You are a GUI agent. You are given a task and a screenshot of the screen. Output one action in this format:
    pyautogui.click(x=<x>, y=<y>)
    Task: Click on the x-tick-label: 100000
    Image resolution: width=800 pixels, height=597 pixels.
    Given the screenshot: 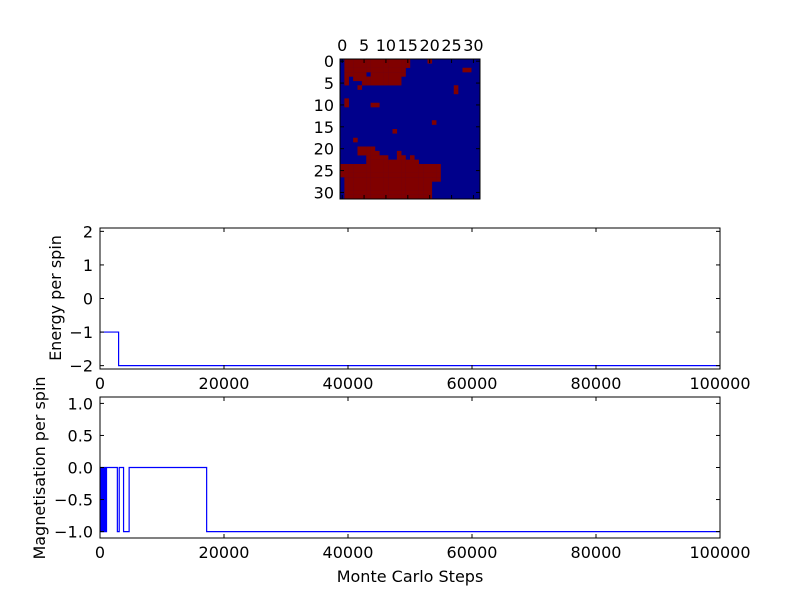 What is the action you would take?
    pyautogui.click(x=719, y=383)
    